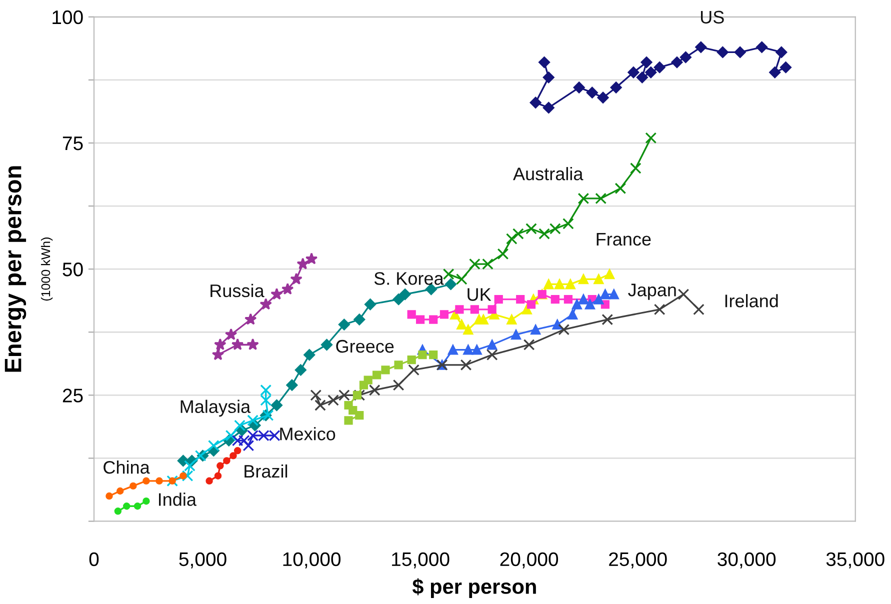  What do you see at coordinates (652, 292) in the screenshot?
I see `series-label: Japan` at bounding box center [652, 292].